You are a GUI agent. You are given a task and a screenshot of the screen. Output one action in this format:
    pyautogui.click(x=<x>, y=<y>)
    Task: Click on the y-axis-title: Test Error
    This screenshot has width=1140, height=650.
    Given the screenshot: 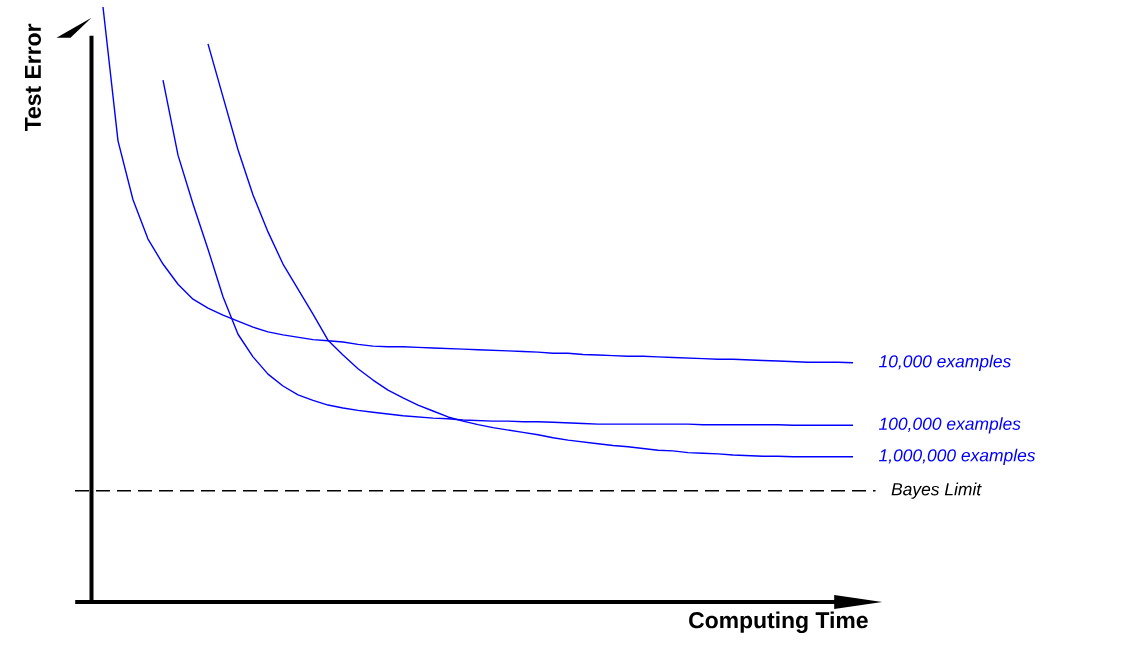 What is the action you would take?
    pyautogui.click(x=33, y=77)
    